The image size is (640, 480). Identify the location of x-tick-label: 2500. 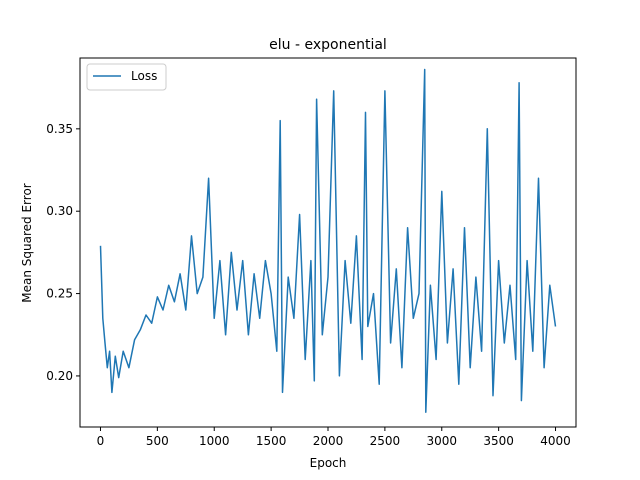
(385, 441).